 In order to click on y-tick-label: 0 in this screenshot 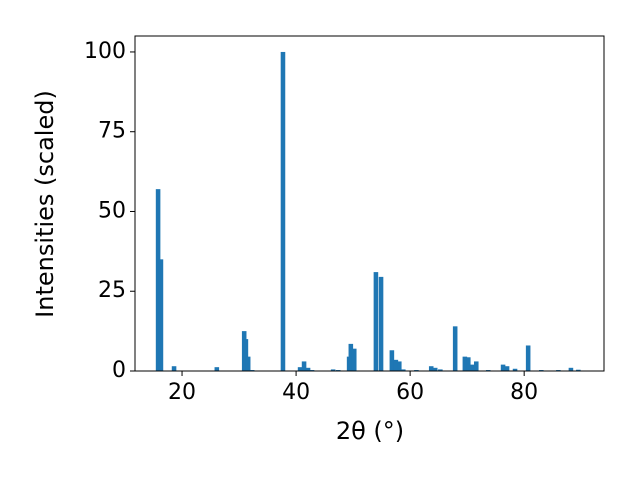, I will do `click(119, 370)`.